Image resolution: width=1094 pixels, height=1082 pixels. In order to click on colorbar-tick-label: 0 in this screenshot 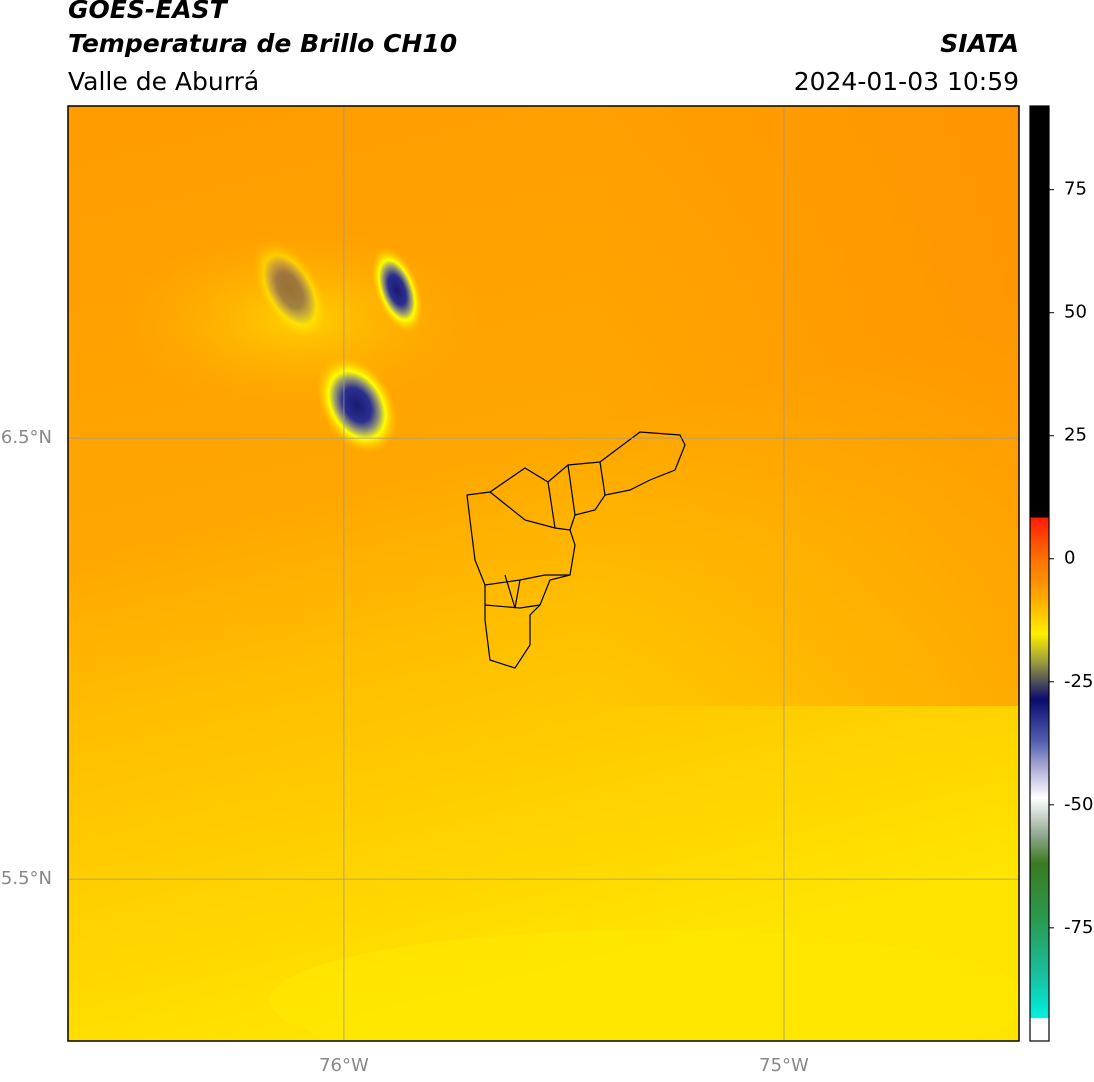, I will do `click(1069, 558)`.